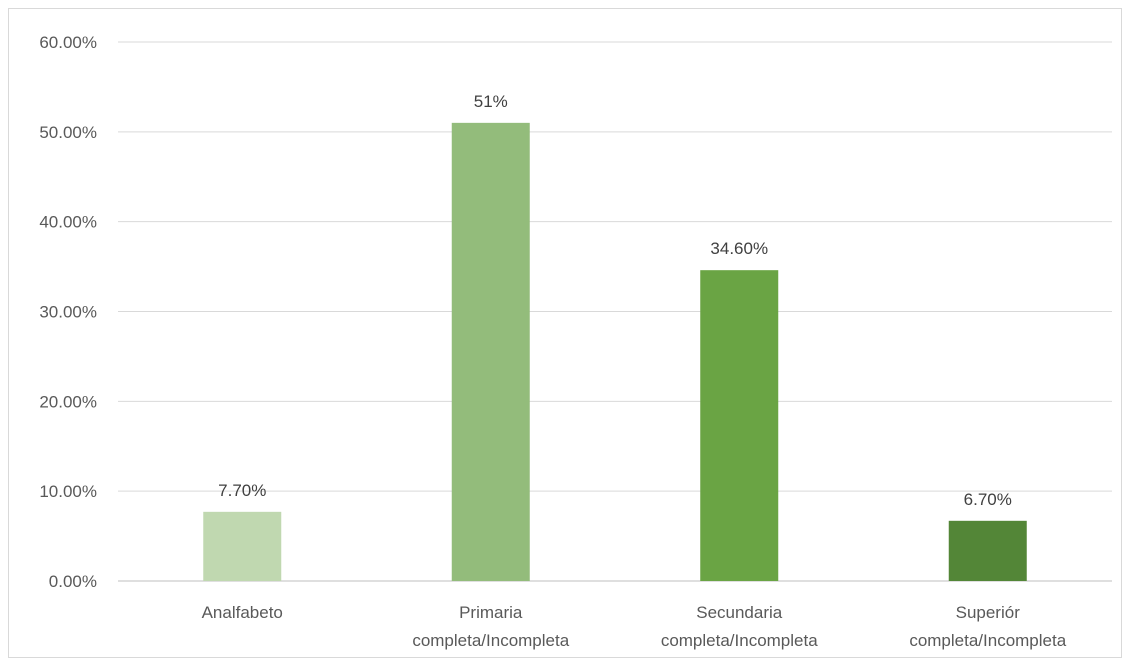  Describe the element at coordinates (739, 248) in the screenshot. I see `data-label: 34.60%` at that location.